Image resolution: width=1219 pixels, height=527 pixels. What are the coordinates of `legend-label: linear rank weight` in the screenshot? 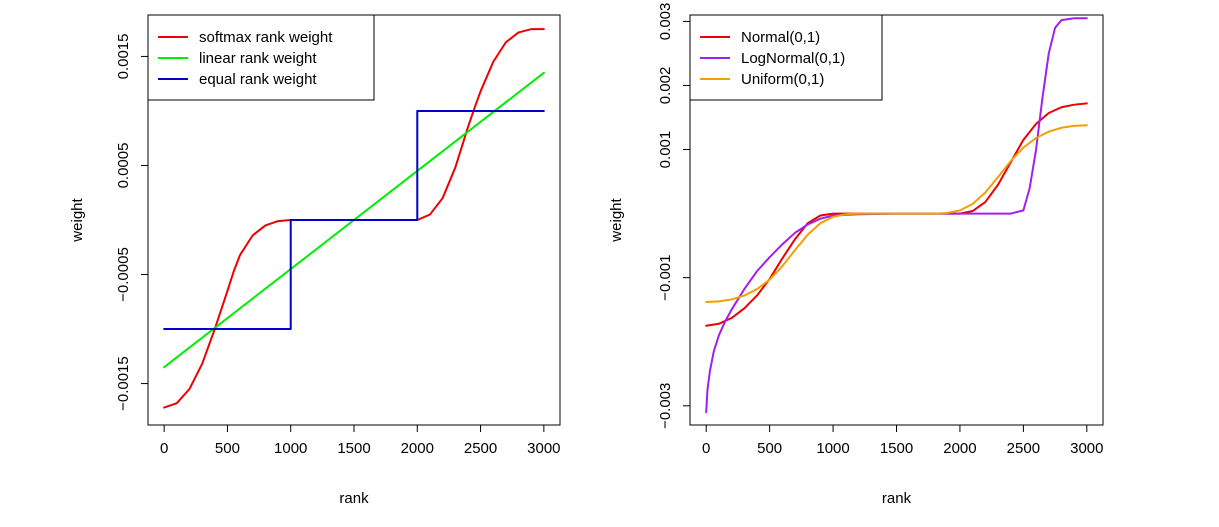 It's located at (258, 58).